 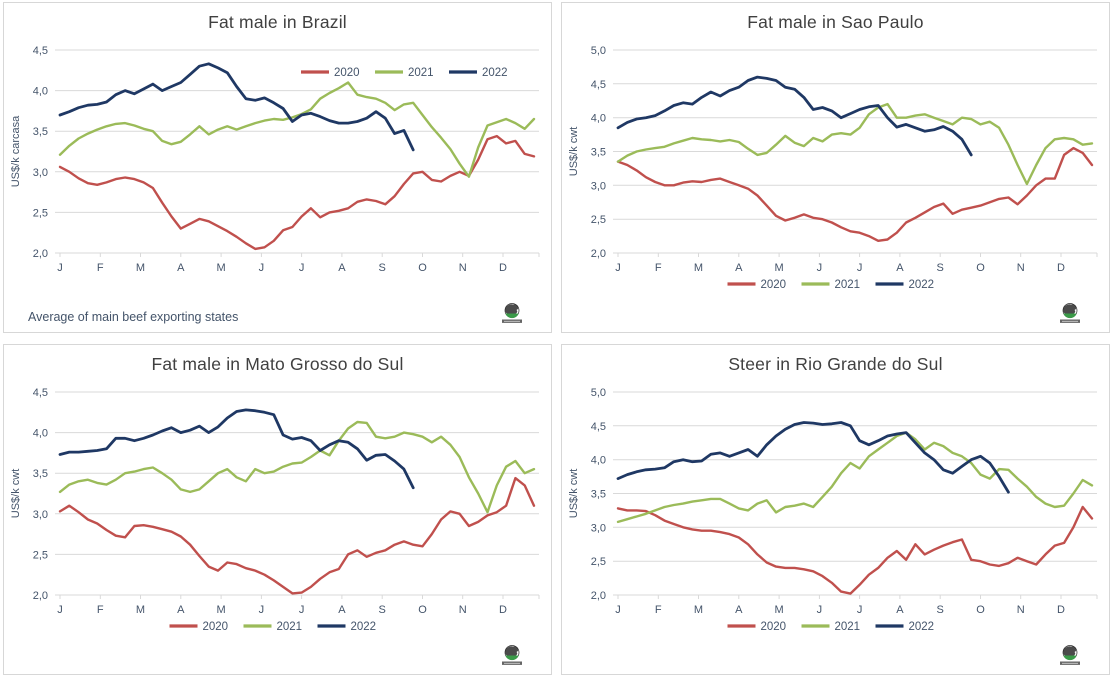 What do you see at coordinates (835, 364) in the screenshot?
I see `chart-title: Steer in Rio Grande do Sul` at bounding box center [835, 364].